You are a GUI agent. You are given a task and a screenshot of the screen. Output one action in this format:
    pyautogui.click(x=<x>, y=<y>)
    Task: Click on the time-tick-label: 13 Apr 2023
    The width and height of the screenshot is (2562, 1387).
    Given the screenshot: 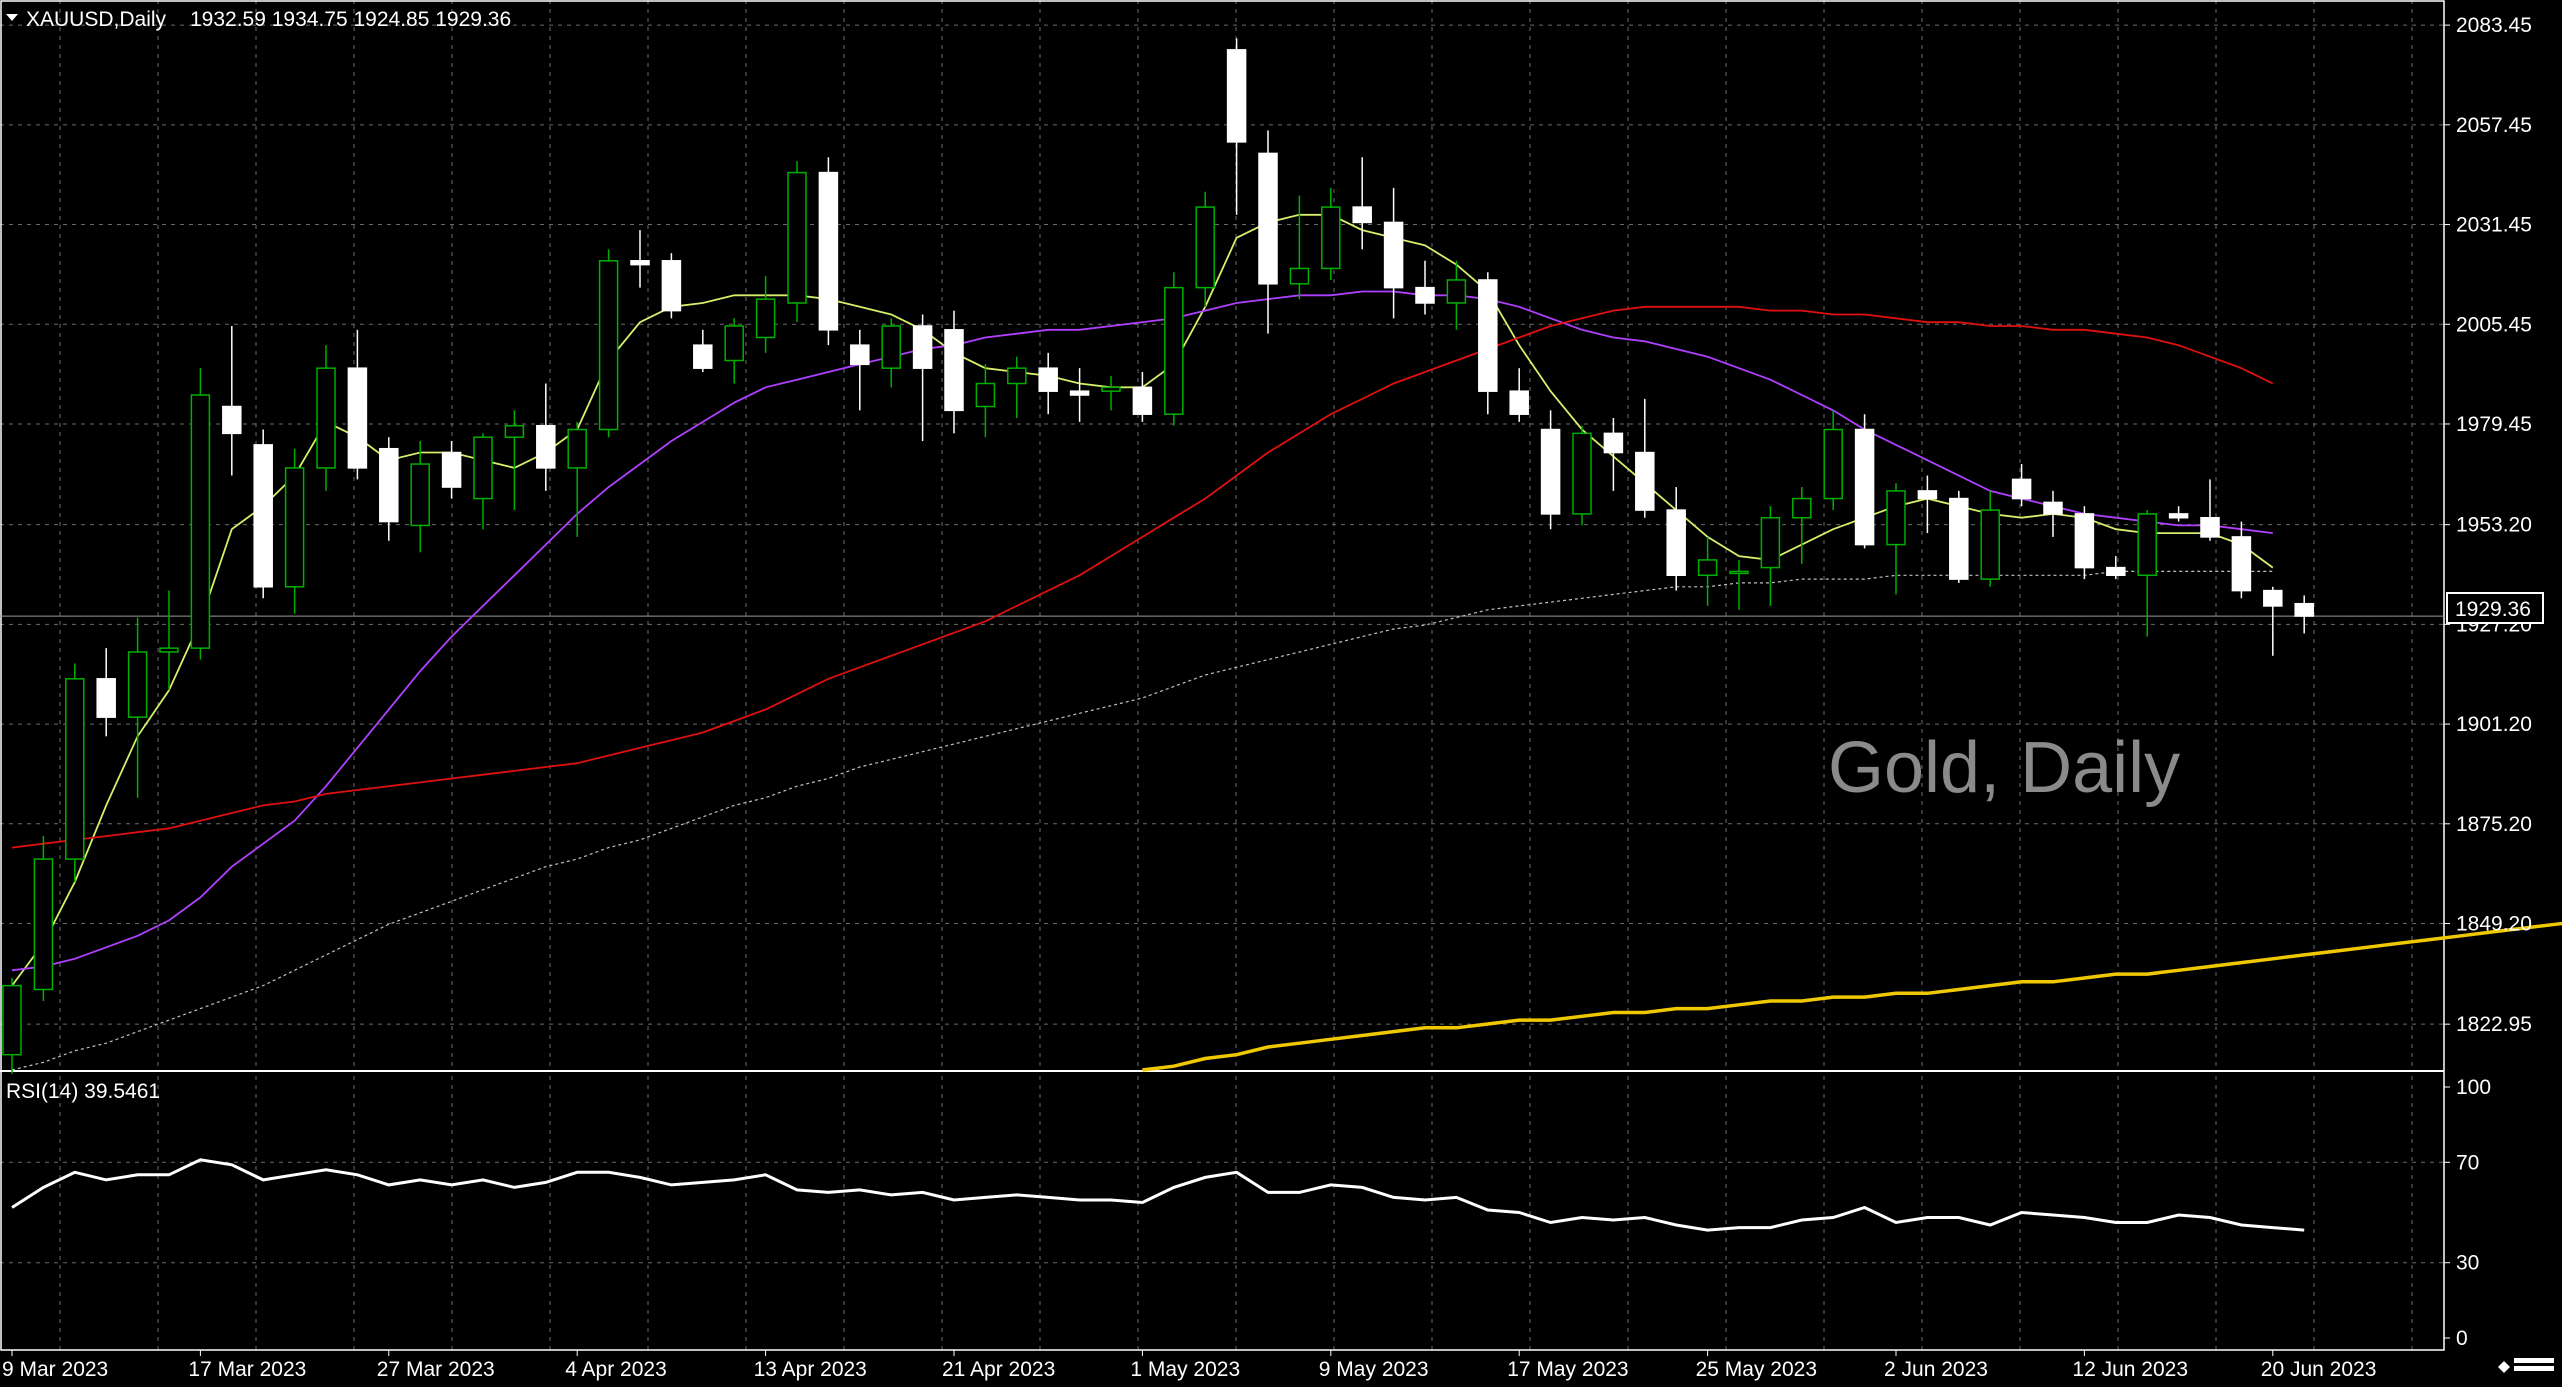 What is the action you would take?
    pyautogui.click(x=810, y=1369)
    